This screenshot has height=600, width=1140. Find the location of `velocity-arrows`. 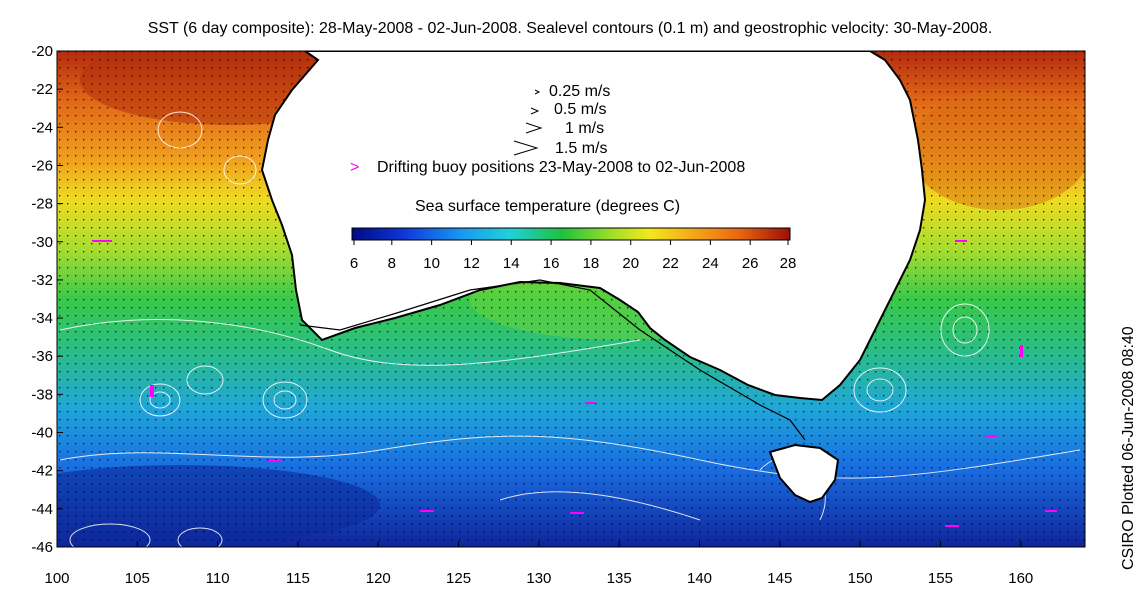

velocity-arrows is located at coordinates (528, 122).